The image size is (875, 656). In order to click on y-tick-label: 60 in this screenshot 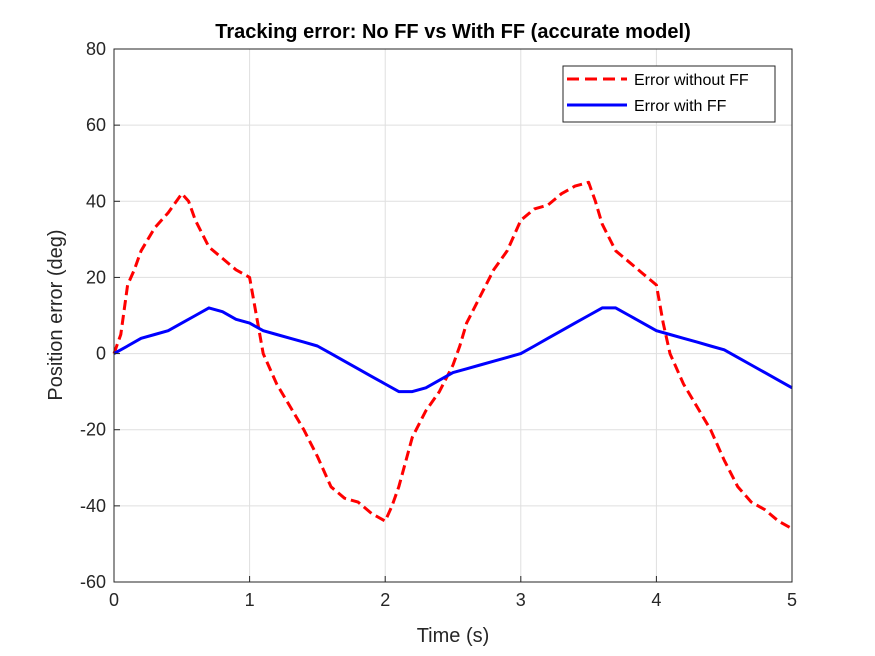, I will do `click(96, 125)`.